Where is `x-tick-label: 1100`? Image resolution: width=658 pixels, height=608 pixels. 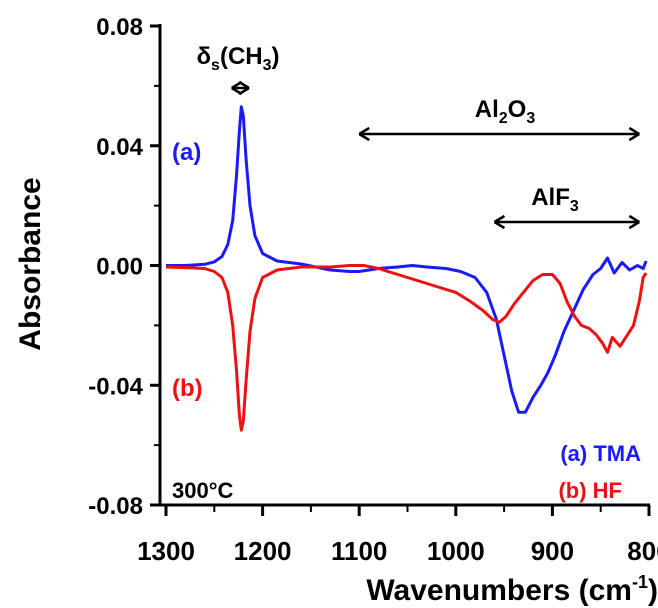
x-tick-label: 1100 is located at coordinates (359, 551).